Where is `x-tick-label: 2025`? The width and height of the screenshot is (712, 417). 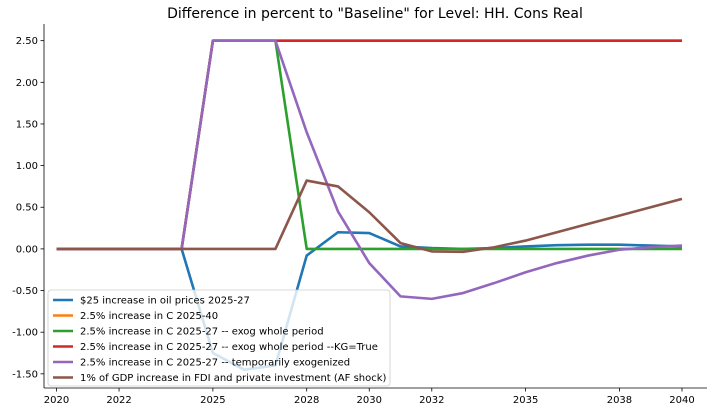
x-tick-label: 2025 is located at coordinates (212, 400).